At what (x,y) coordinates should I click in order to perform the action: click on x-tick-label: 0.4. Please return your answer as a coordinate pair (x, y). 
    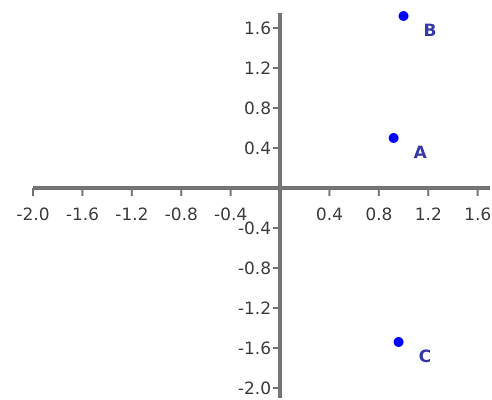
    Looking at the image, I should click on (329, 215).